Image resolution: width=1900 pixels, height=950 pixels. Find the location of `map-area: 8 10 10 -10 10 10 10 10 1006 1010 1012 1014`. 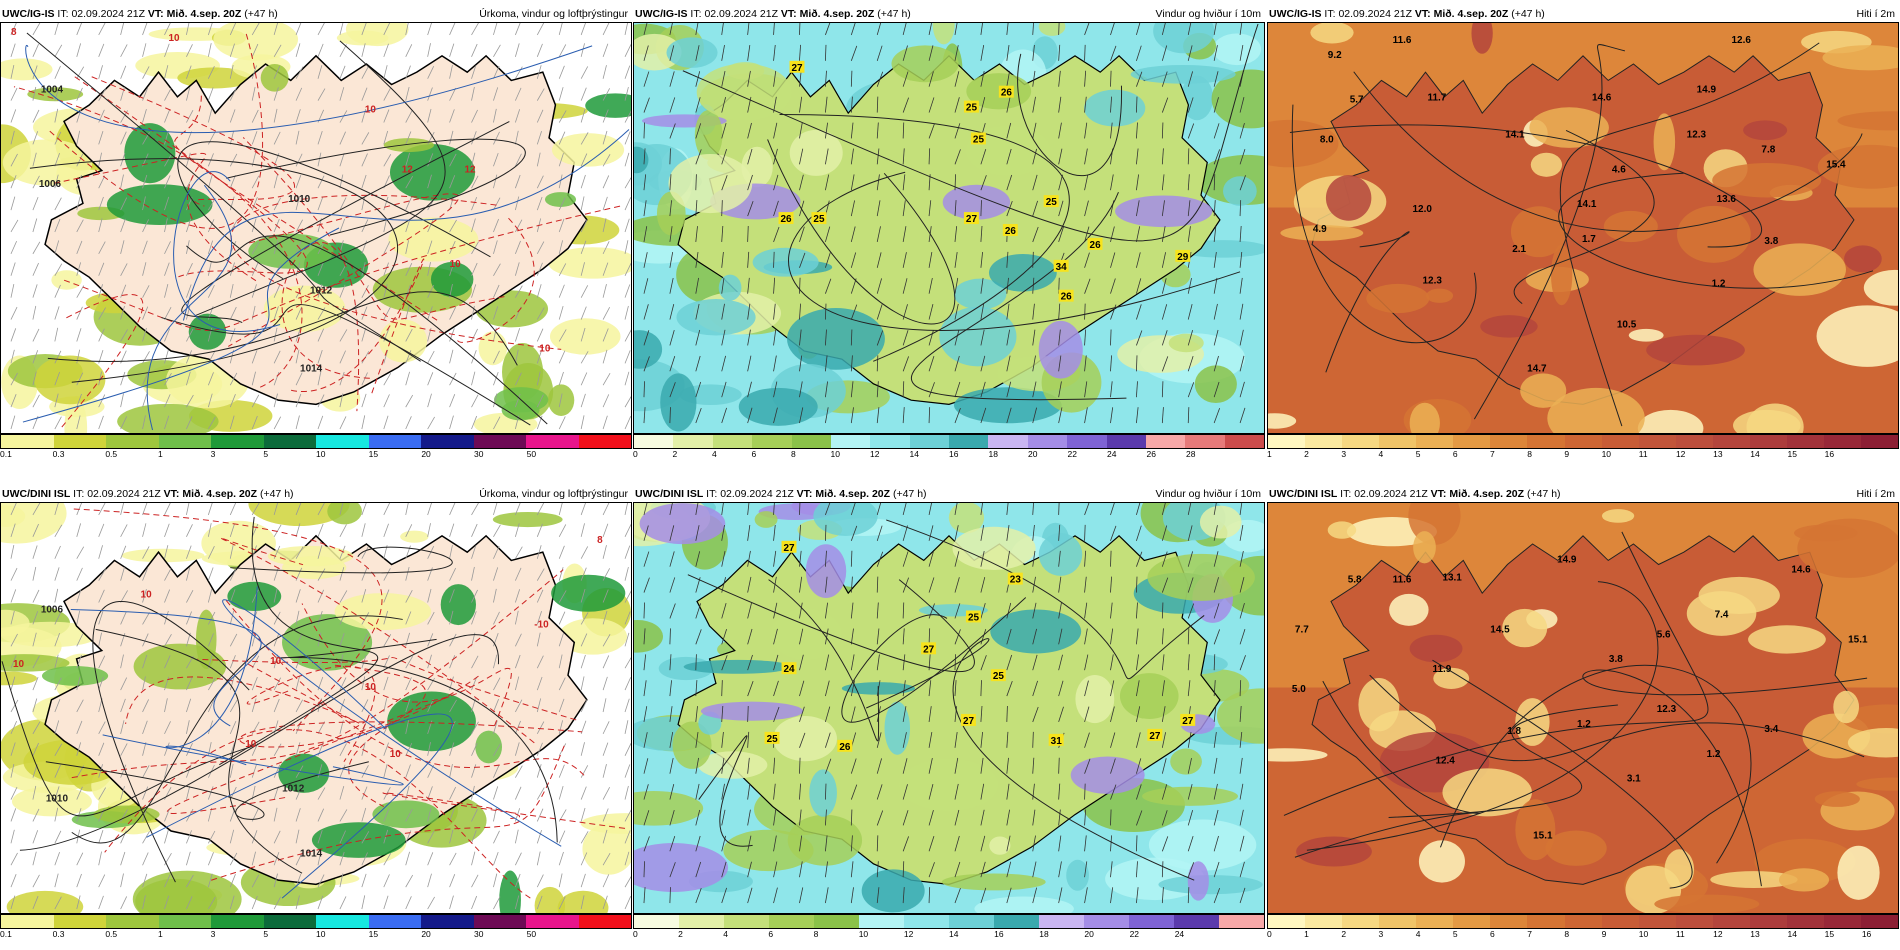

map-area: 8 10 10 -10 10 10 10 10 1006 1010 1012 1014 is located at coordinates (316, 708).